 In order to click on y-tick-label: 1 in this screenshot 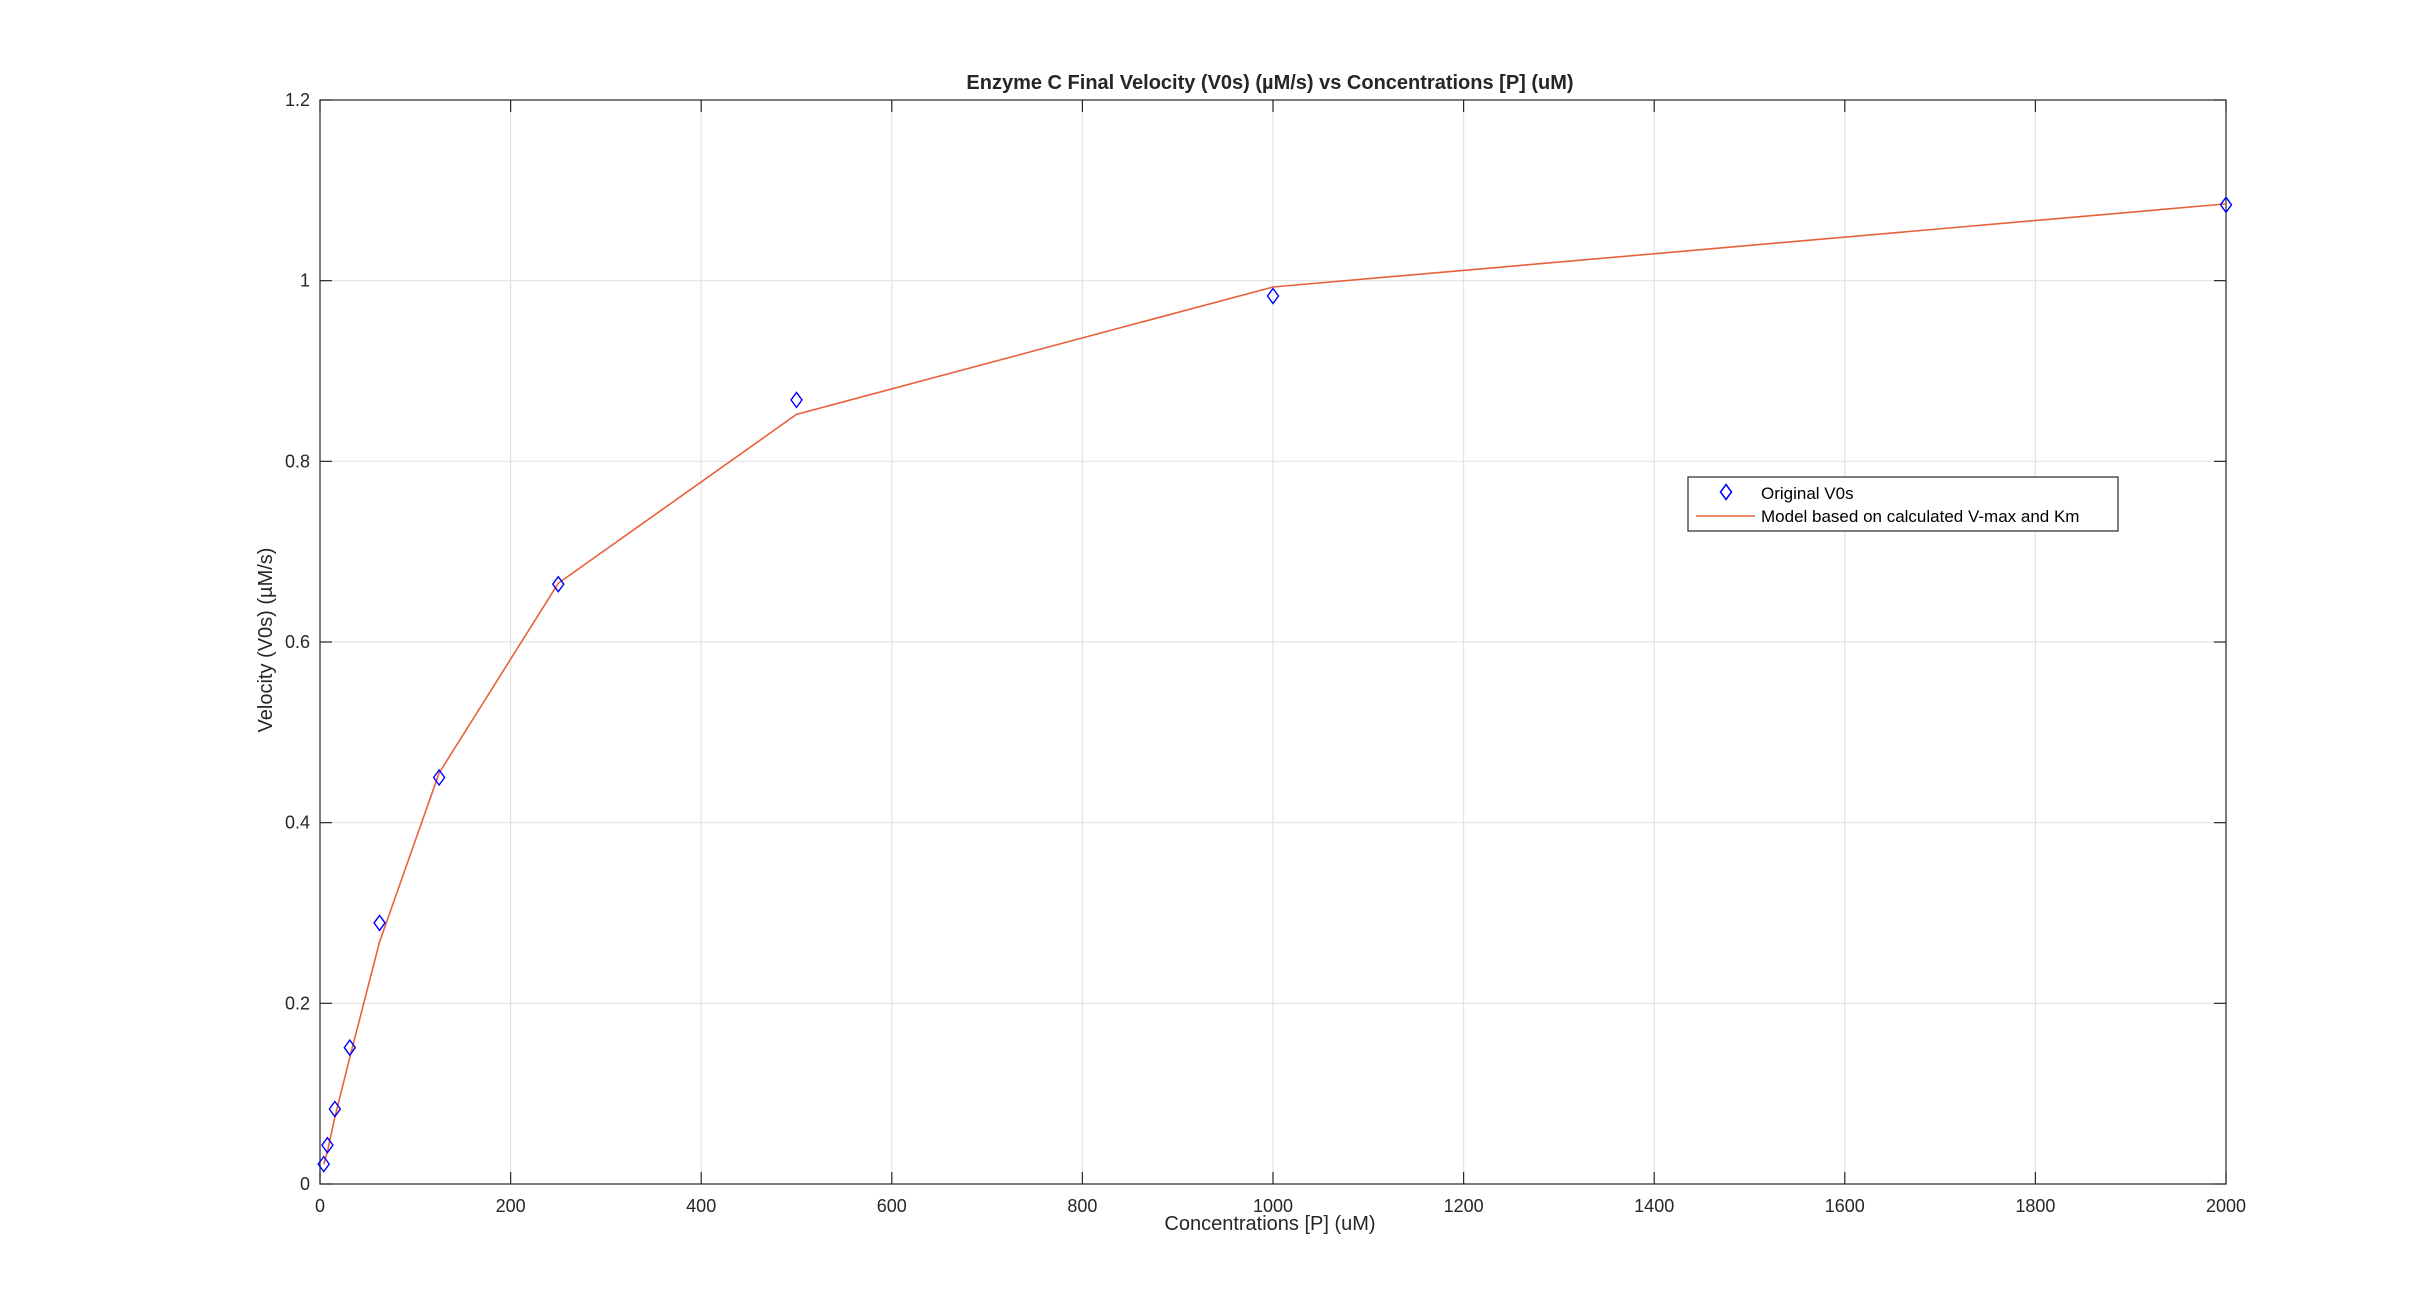, I will do `click(305, 281)`.